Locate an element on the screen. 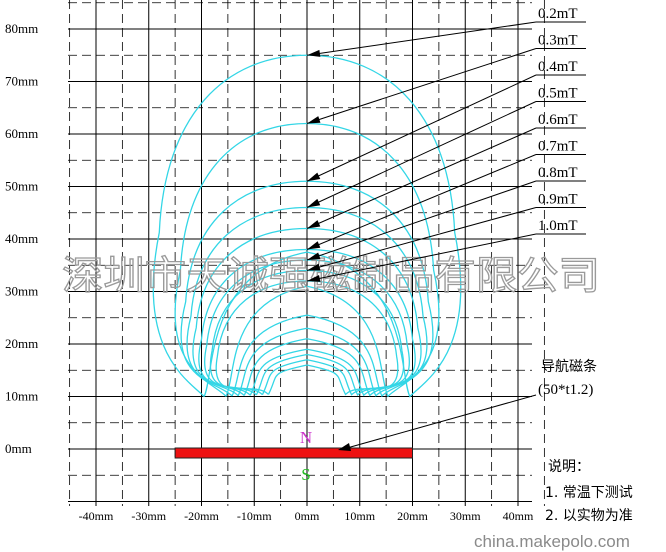 Image resolution: width=666 pixels, height=552 pixels. y-axis-label: 60mm is located at coordinates (21, 133).